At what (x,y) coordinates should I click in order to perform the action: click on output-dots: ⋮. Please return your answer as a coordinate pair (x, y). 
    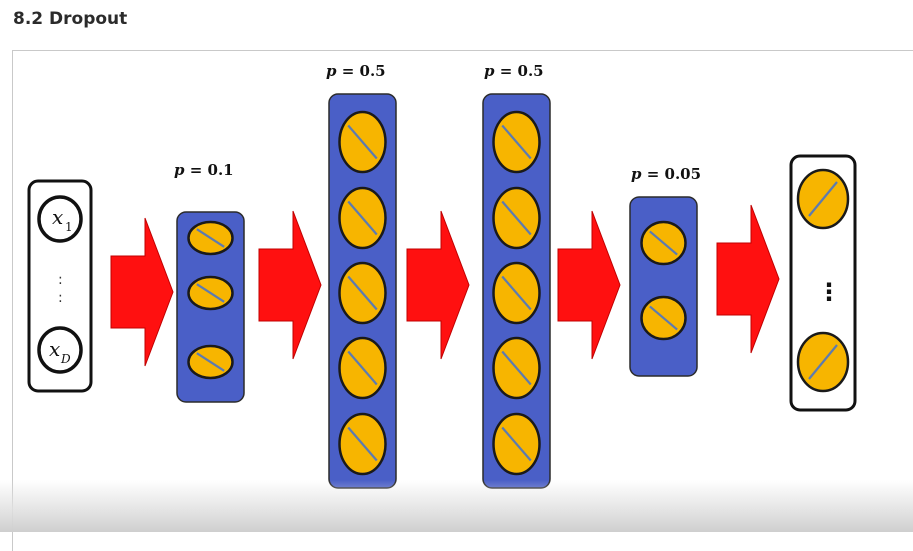
    Looking at the image, I should click on (829, 292).